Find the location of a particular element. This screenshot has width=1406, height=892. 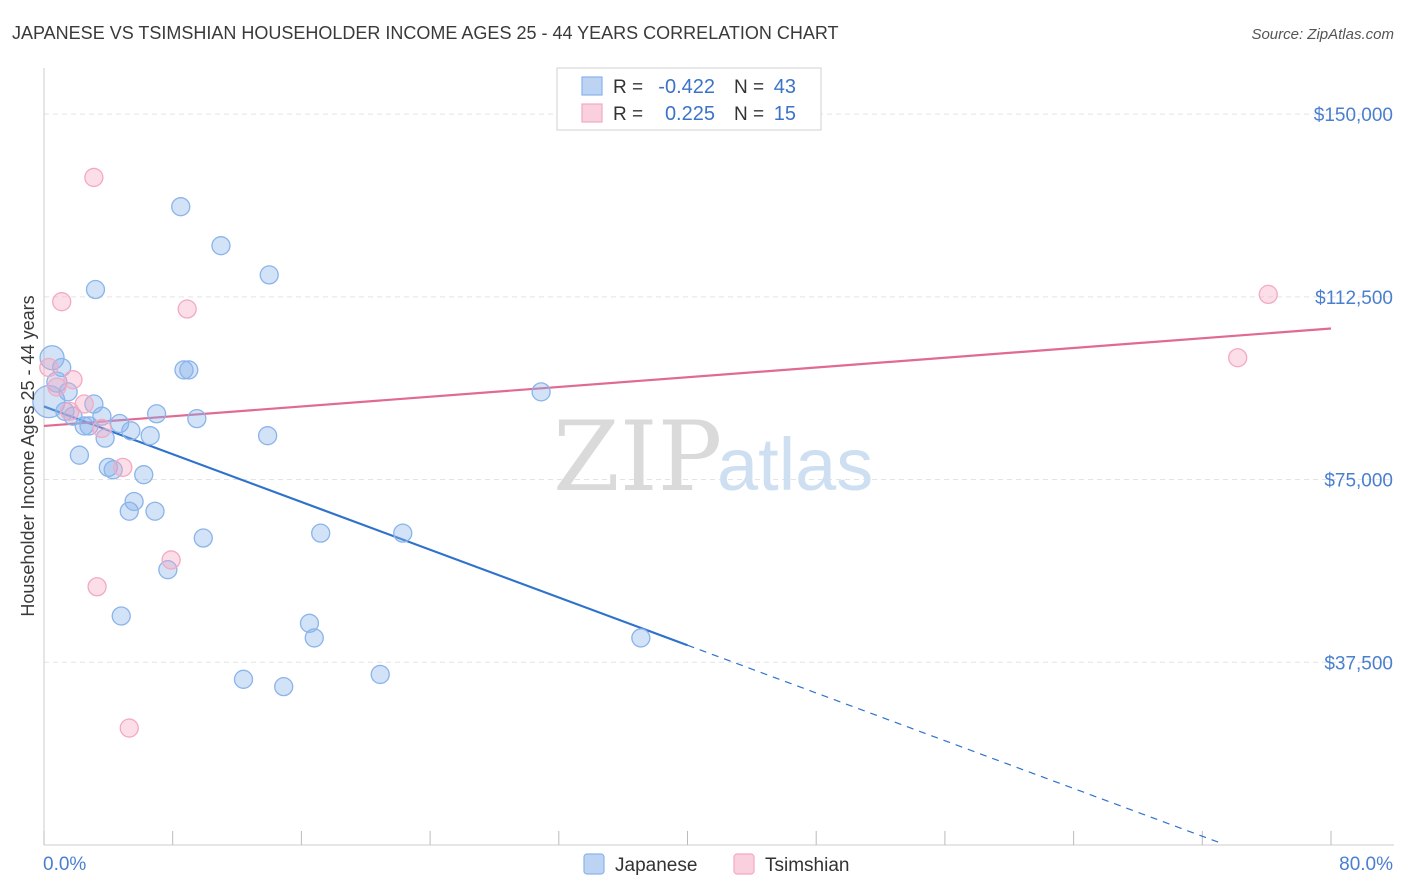

stats-n-label-tsimshian: N = is located at coordinates (749, 114).